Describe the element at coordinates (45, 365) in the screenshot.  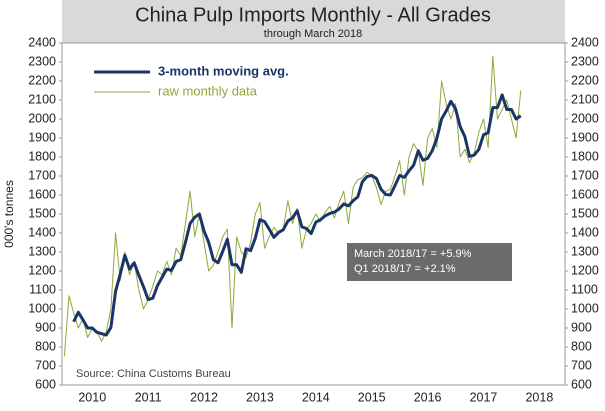
I see `y-tick-label: 700` at that location.